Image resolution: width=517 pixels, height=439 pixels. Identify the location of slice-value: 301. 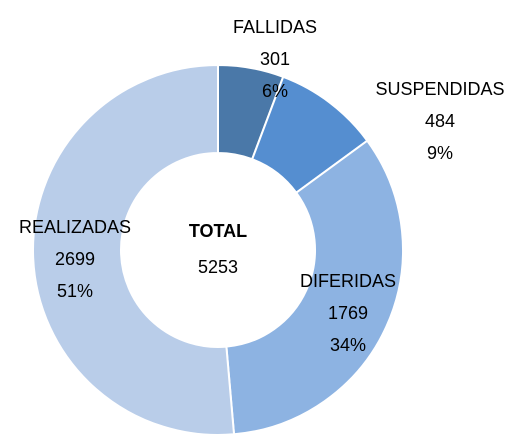
(275, 59).